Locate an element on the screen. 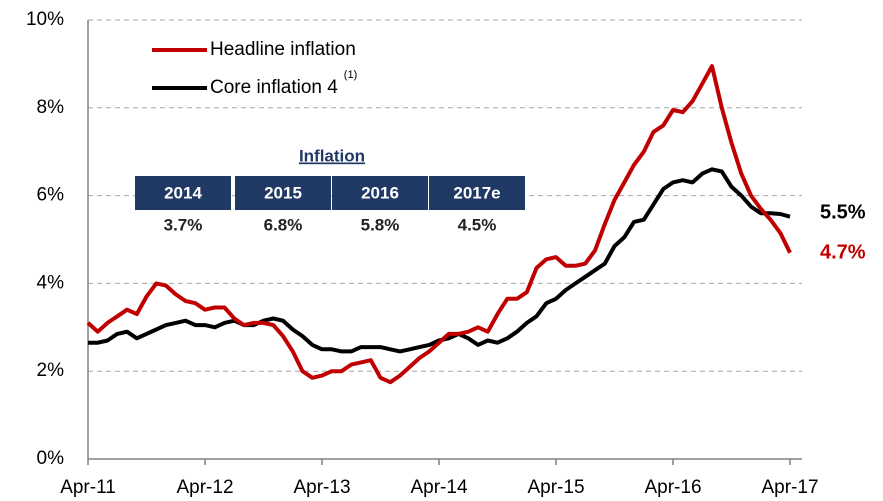 This screenshot has width=883, height=501. x-tick-label: Apr-13 is located at coordinates (321, 487).